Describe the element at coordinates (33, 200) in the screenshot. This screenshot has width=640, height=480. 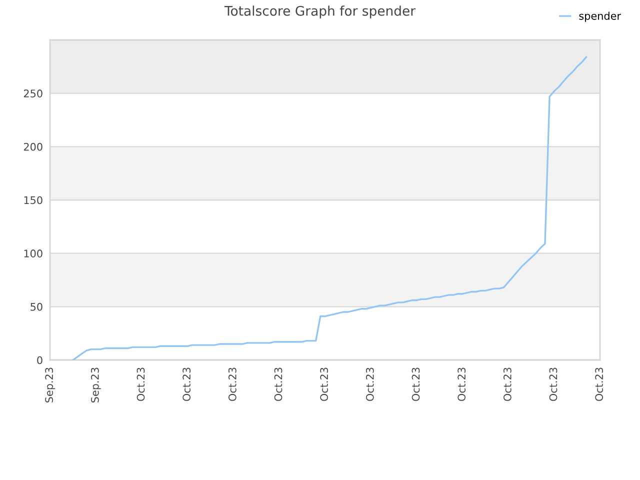
I see `y-tick-label: 150` at that location.